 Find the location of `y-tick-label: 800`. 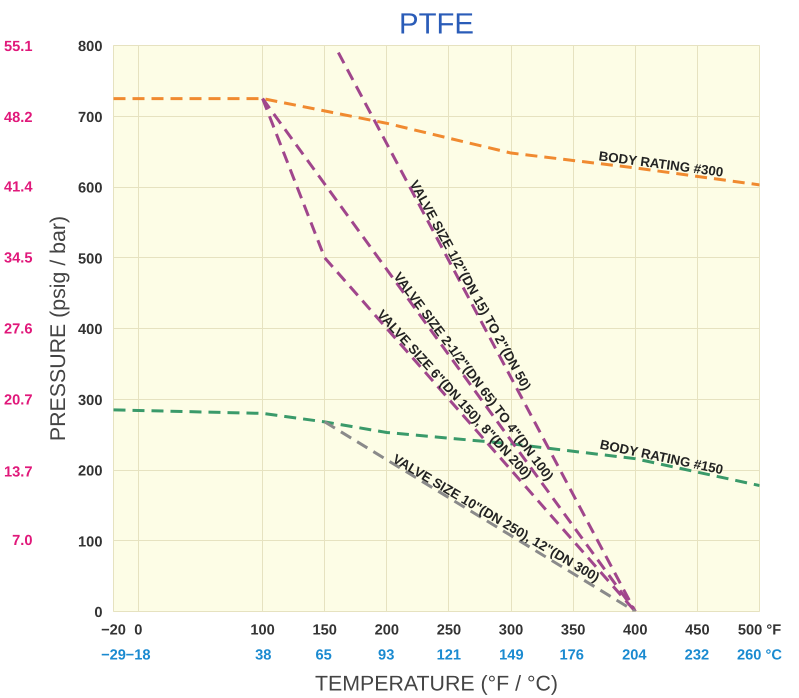

y-tick-label: 800 is located at coordinates (90, 47).